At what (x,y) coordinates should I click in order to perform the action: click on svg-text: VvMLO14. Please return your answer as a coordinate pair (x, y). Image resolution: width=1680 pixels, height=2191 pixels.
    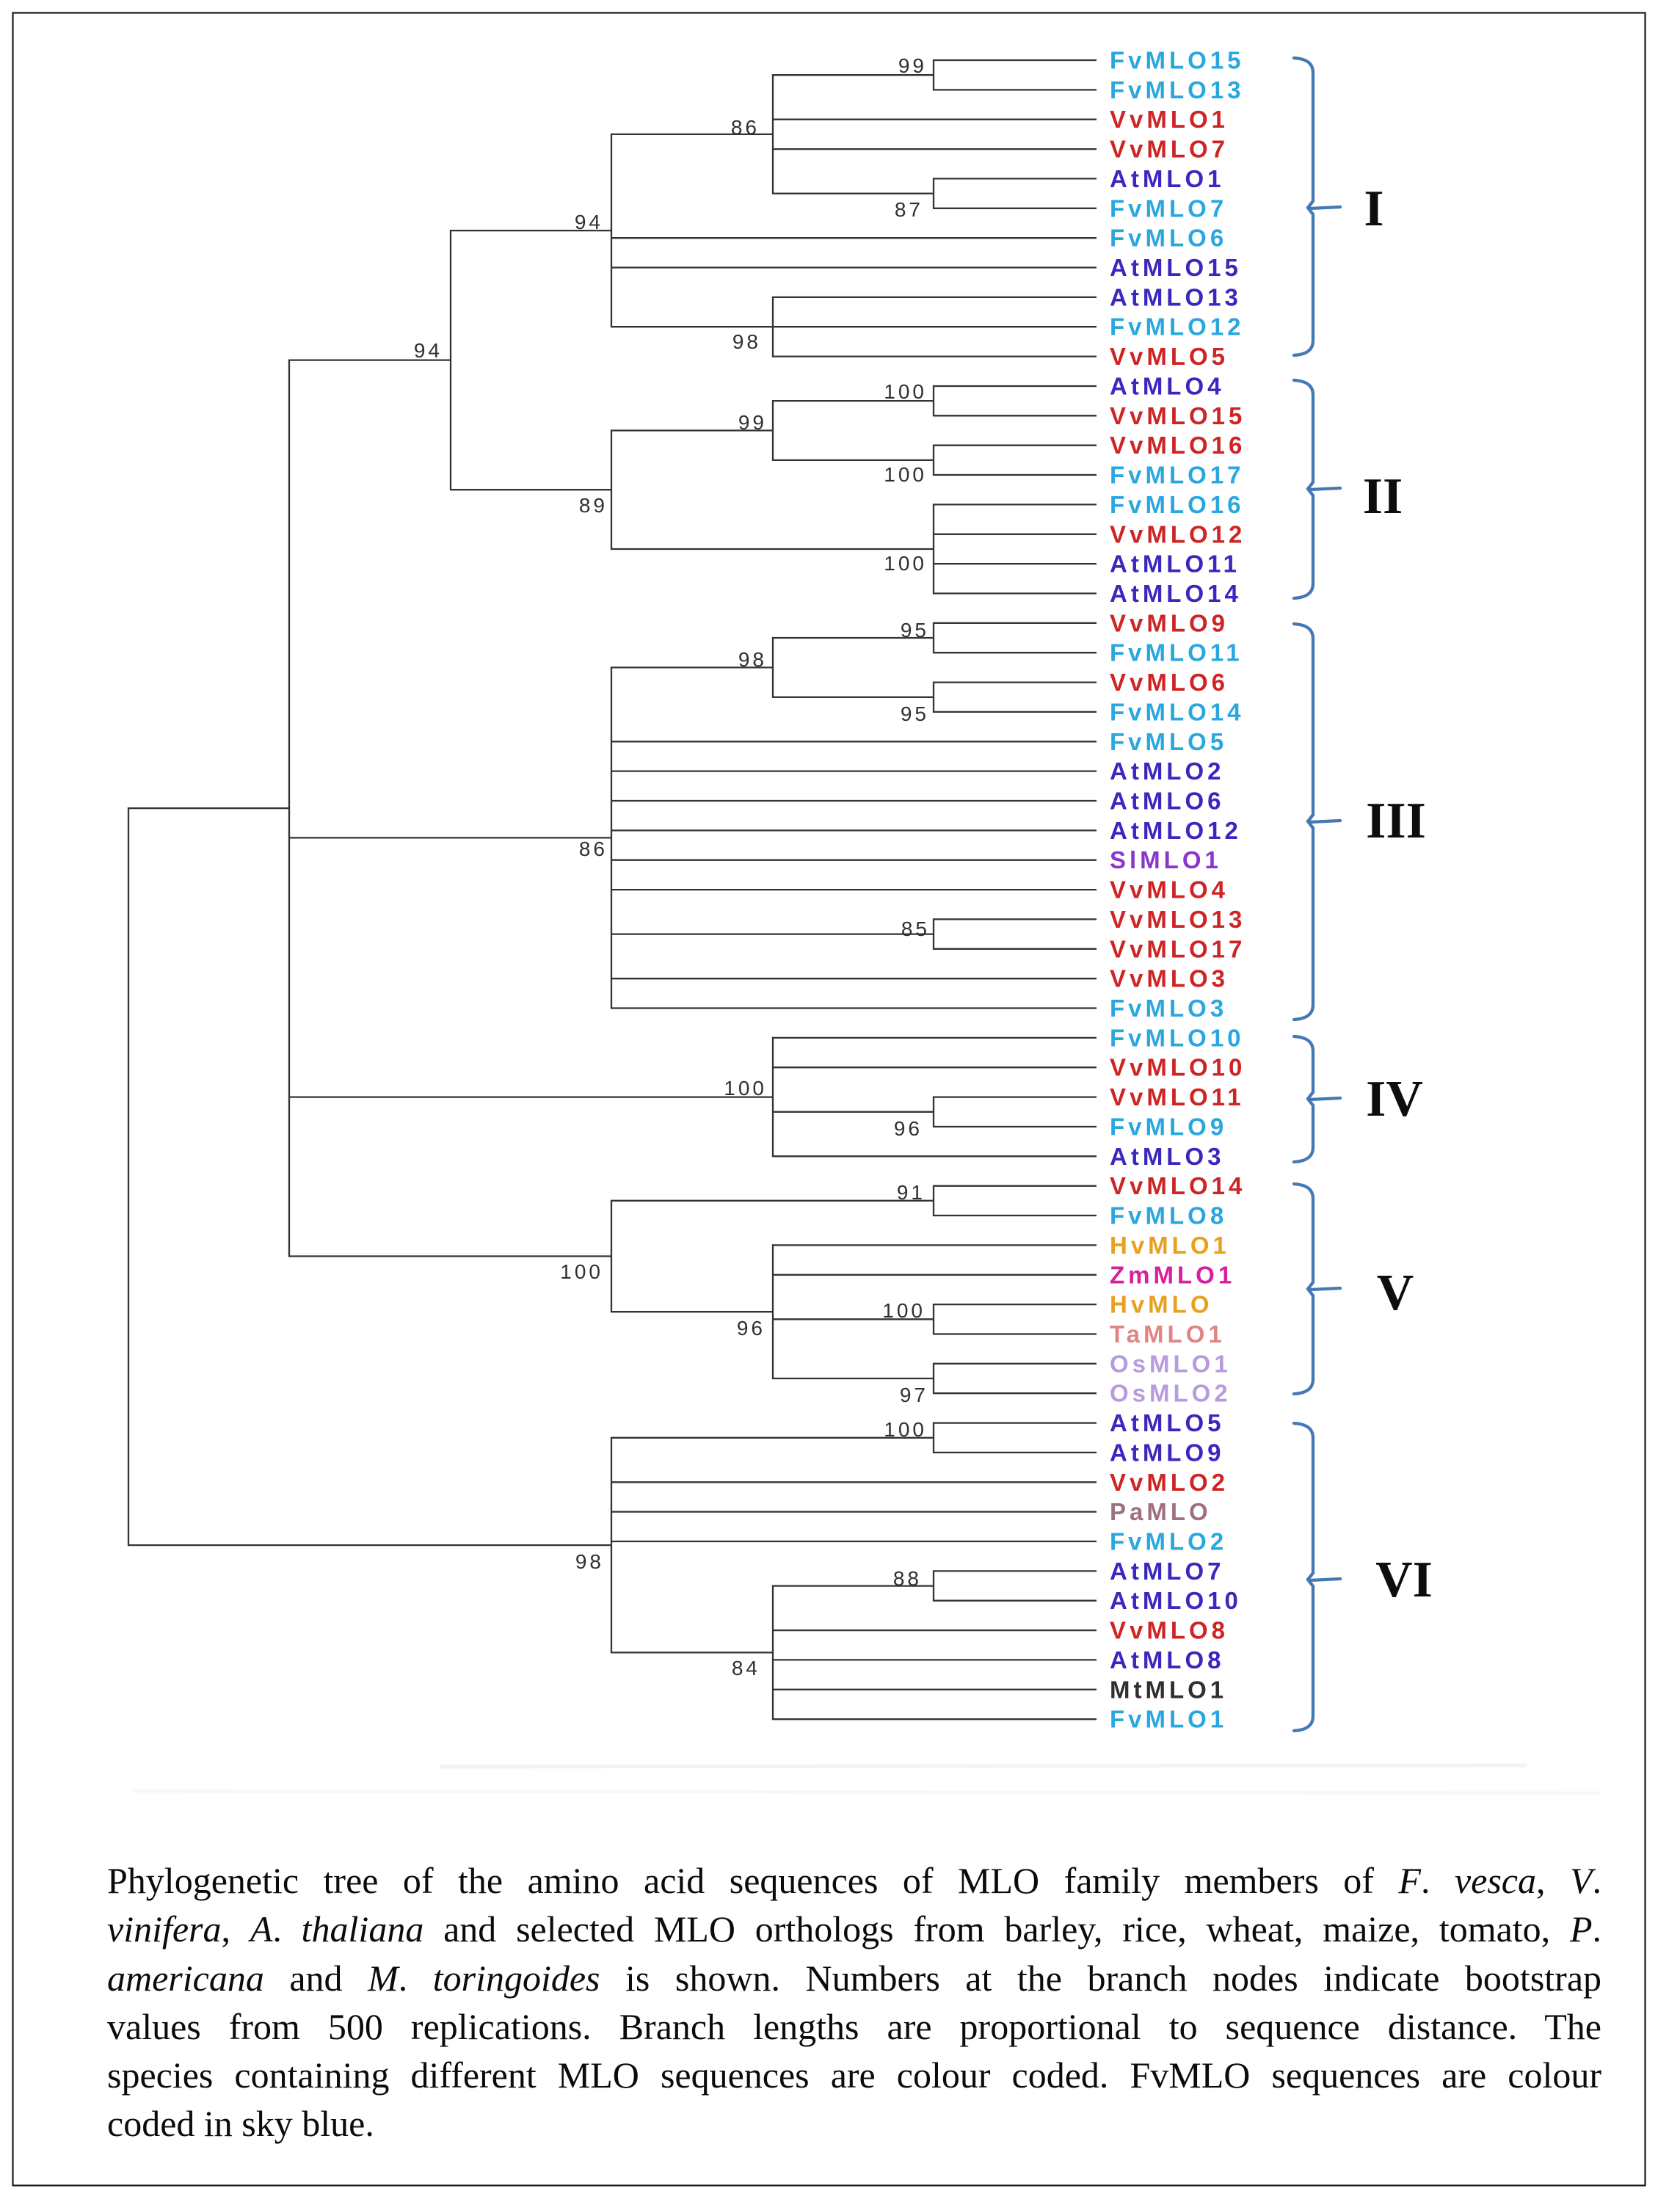
    Looking at the image, I should click on (1178, 1185).